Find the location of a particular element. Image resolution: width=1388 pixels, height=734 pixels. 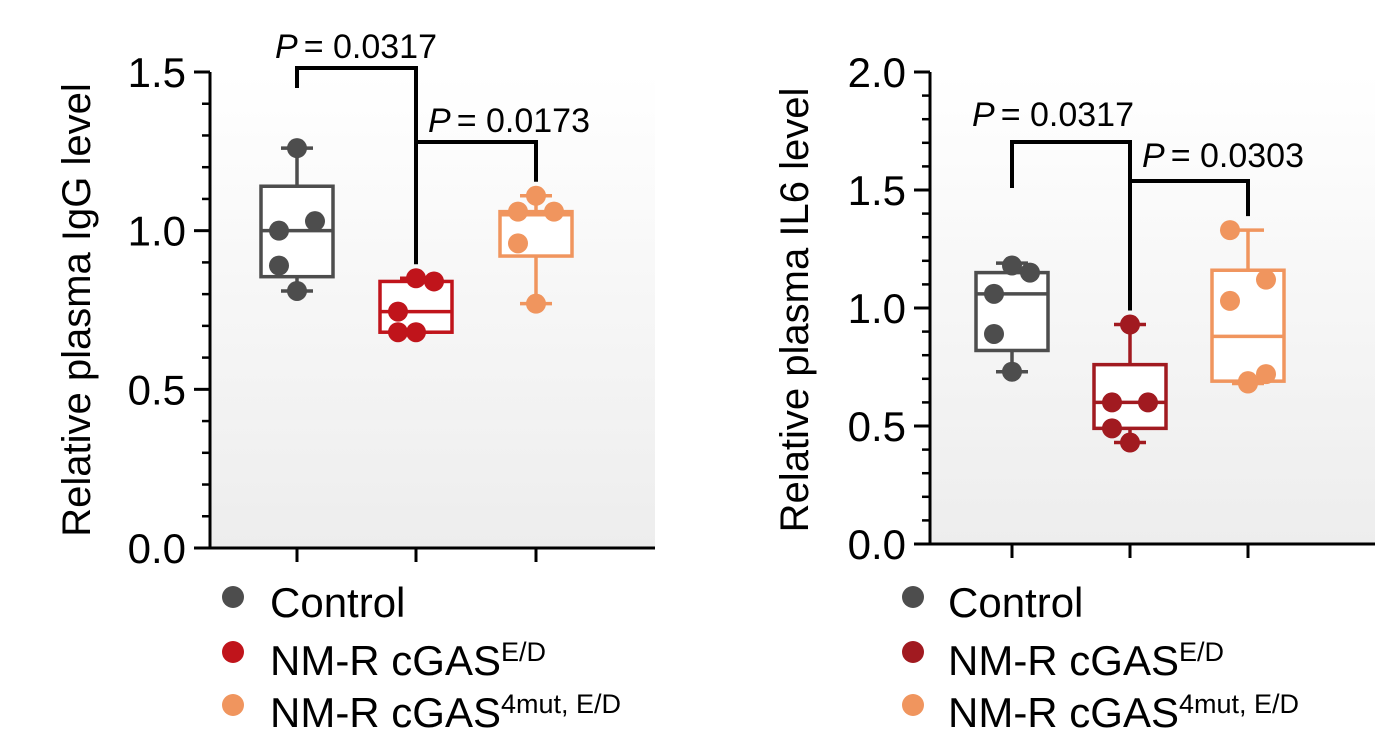

p-value-label: P = 0.0303 is located at coordinates (1223, 156).